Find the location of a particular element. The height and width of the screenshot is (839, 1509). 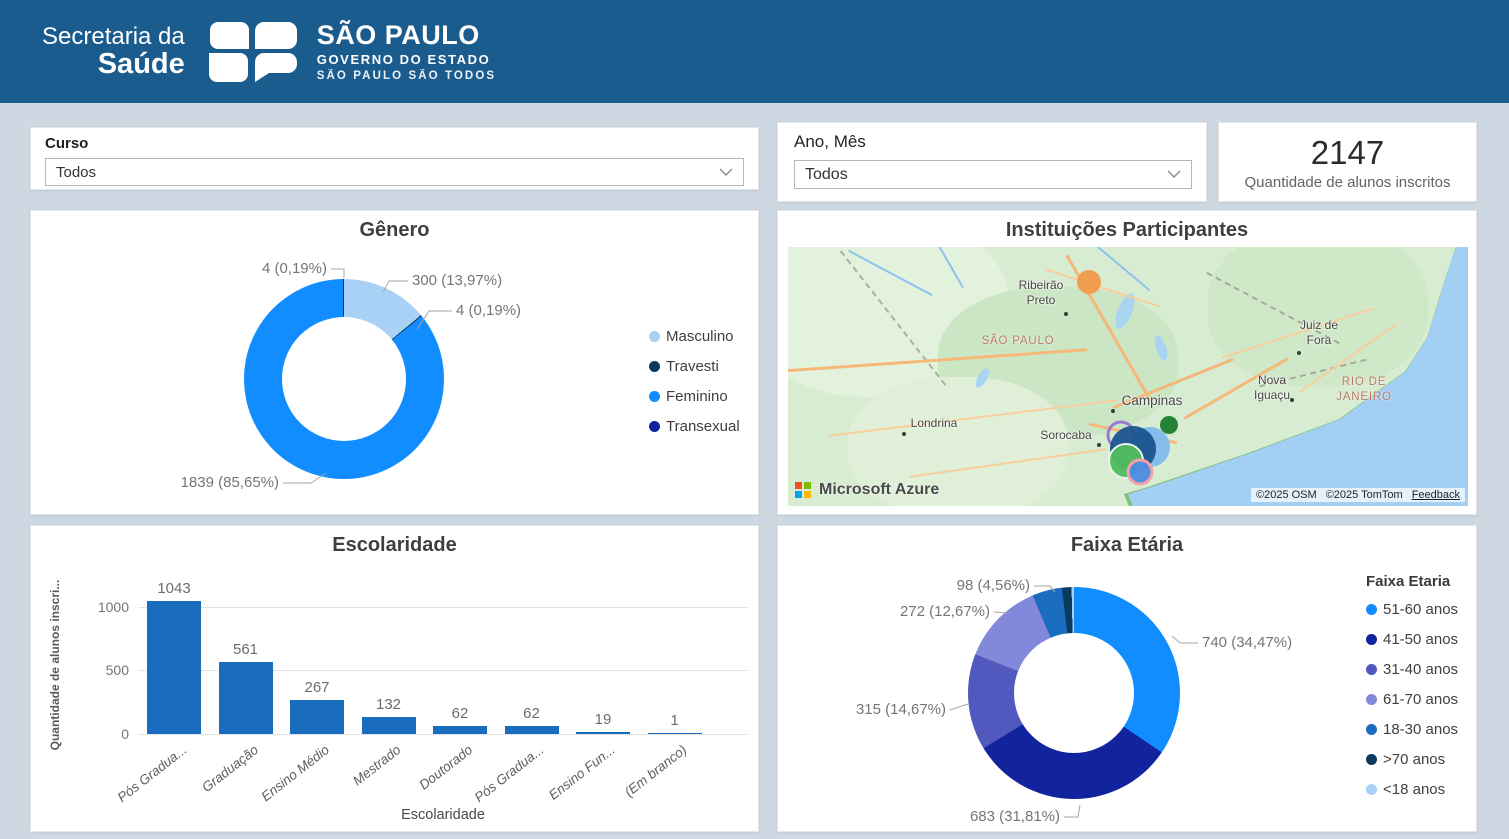

legend-label: Feminino is located at coordinates (697, 396).